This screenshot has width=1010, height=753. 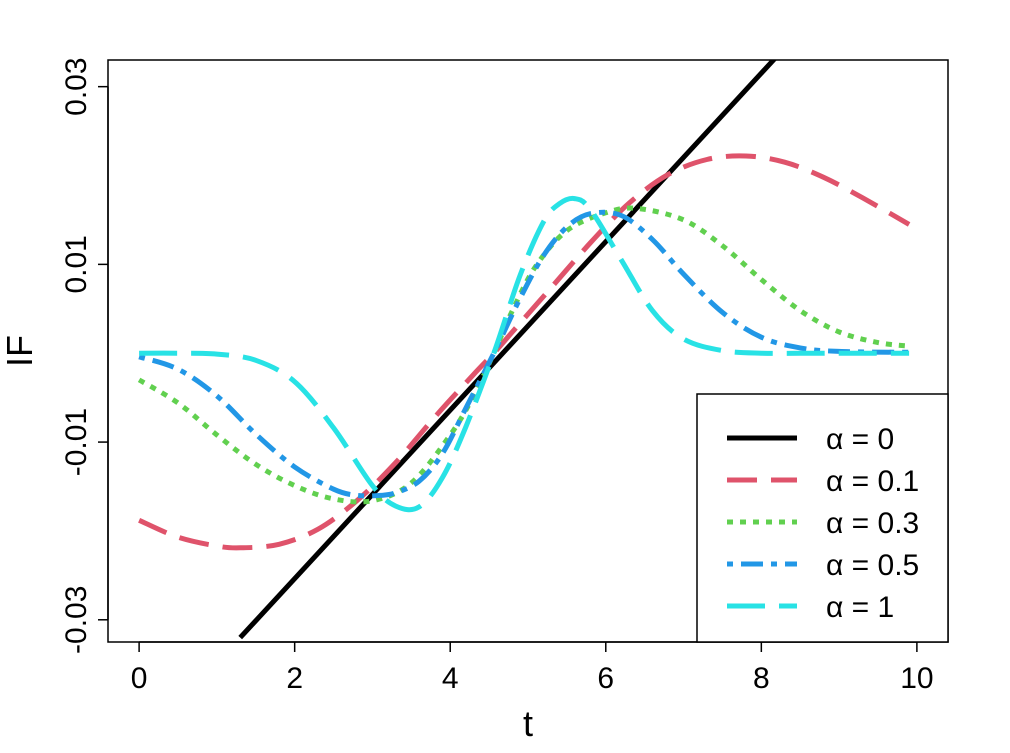 I want to click on y-axis-title: IF, so click(x=20, y=351).